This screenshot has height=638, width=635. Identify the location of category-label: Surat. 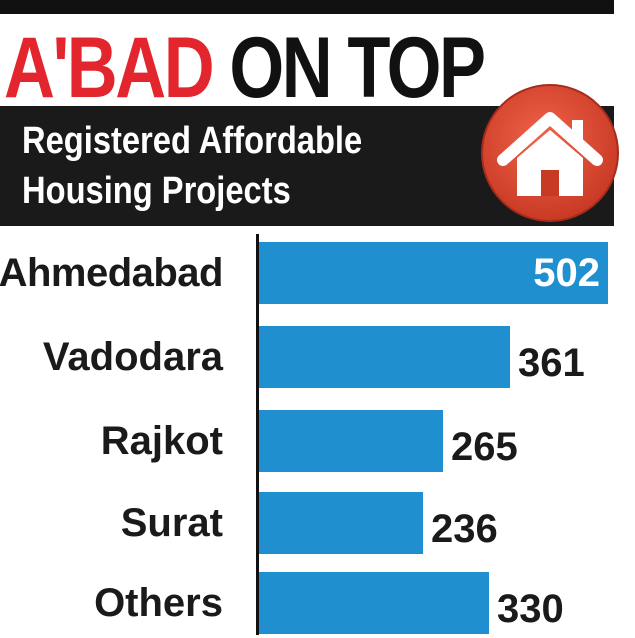
(171, 523).